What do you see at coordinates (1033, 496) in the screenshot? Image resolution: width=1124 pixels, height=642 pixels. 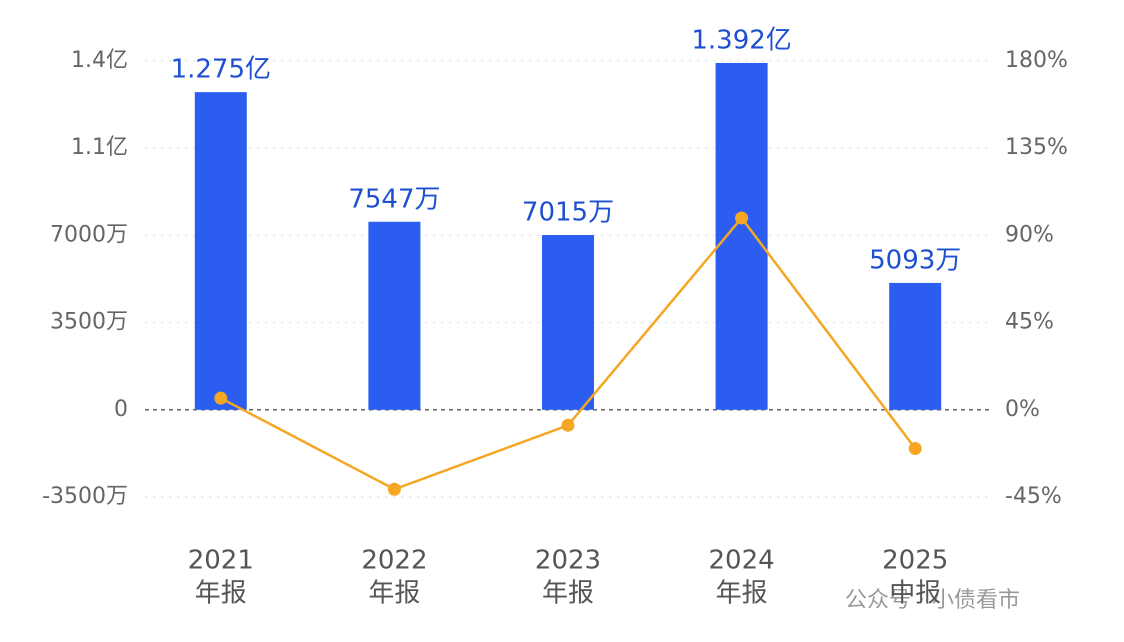 I see `y2-tick-label: -45%` at bounding box center [1033, 496].